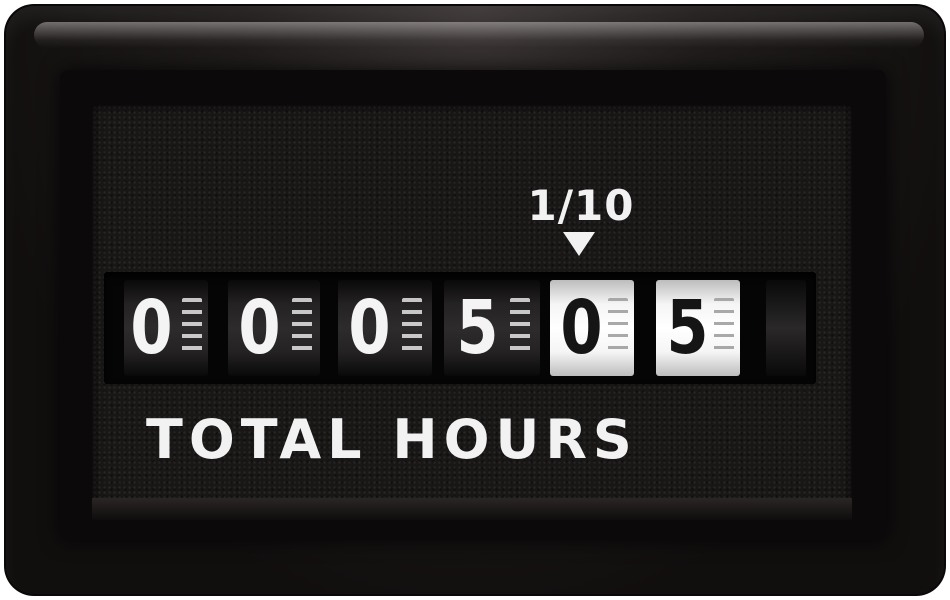 Image resolution: width=950 pixels, height=600 pixels. Describe the element at coordinates (472, 509) in the screenshot. I see `faceplate-bottom-edge` at that location.